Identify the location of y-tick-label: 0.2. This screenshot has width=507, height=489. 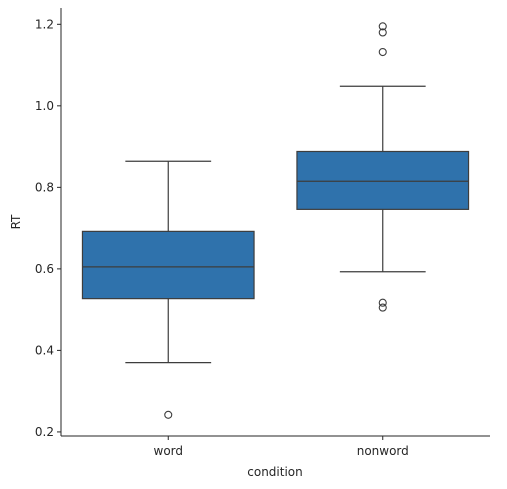
(44, 432).